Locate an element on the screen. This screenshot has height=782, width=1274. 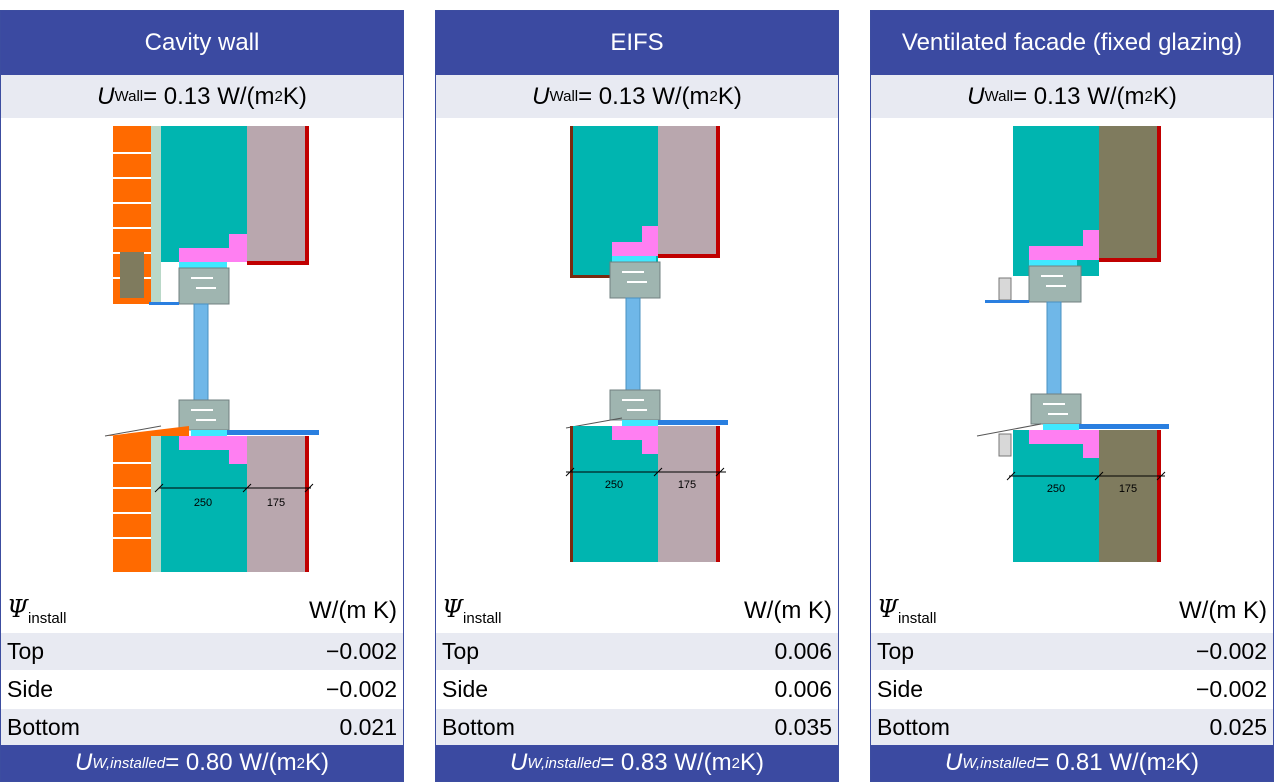
table-row: Side 0.006 is located at coordinates (637, 689).